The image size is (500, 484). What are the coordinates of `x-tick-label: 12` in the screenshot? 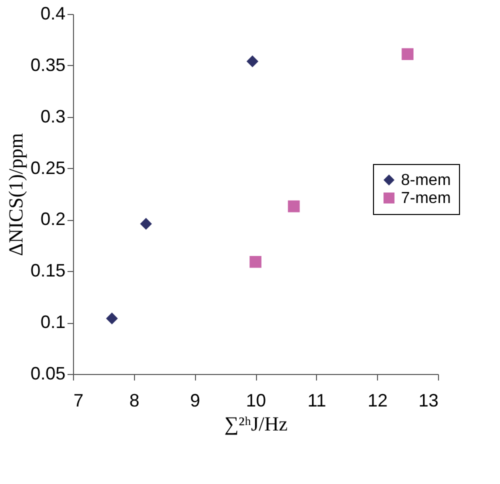 It's located at (378, 400).